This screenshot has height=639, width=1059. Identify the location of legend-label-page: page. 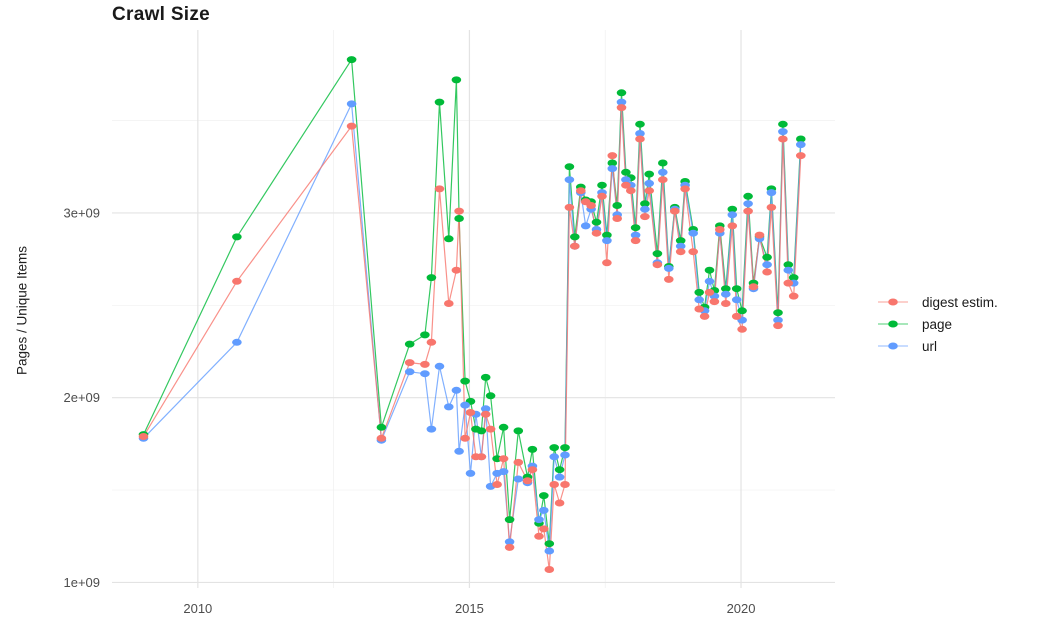
(937, 324).